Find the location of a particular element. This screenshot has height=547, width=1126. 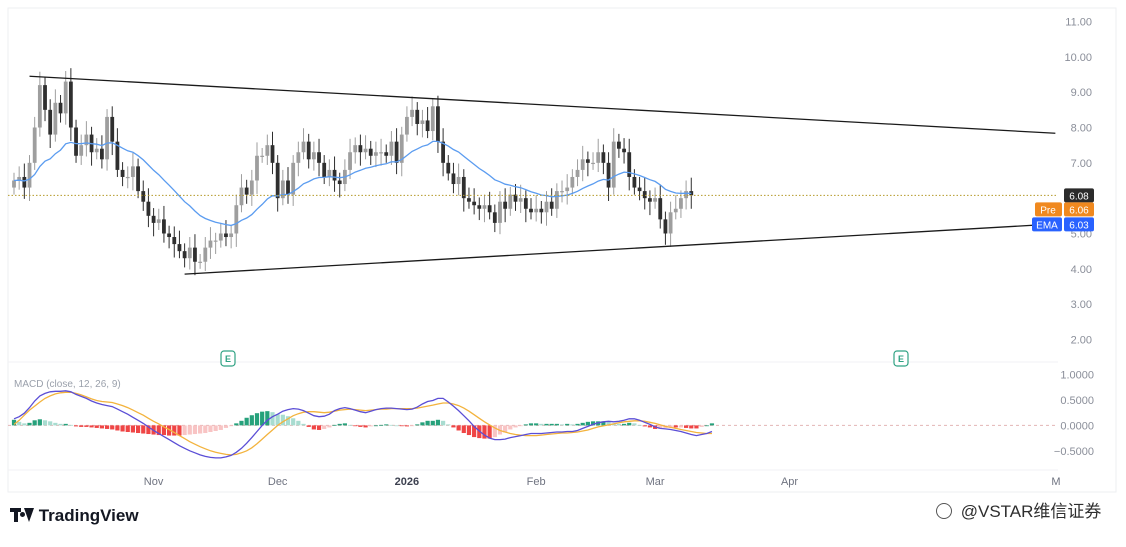

wechat-icon is located at coordinates (944, 511).